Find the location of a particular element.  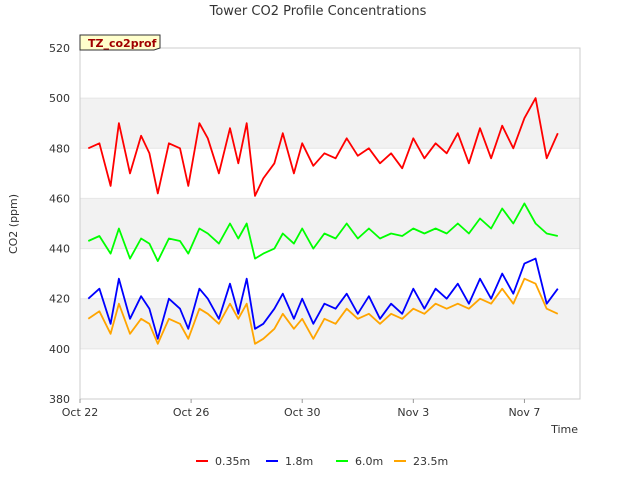

x-axis-ticks: Oct 22 Oct 26 Oct 30 Nov 3 Nov 7 is located at coordinates (301, 409).